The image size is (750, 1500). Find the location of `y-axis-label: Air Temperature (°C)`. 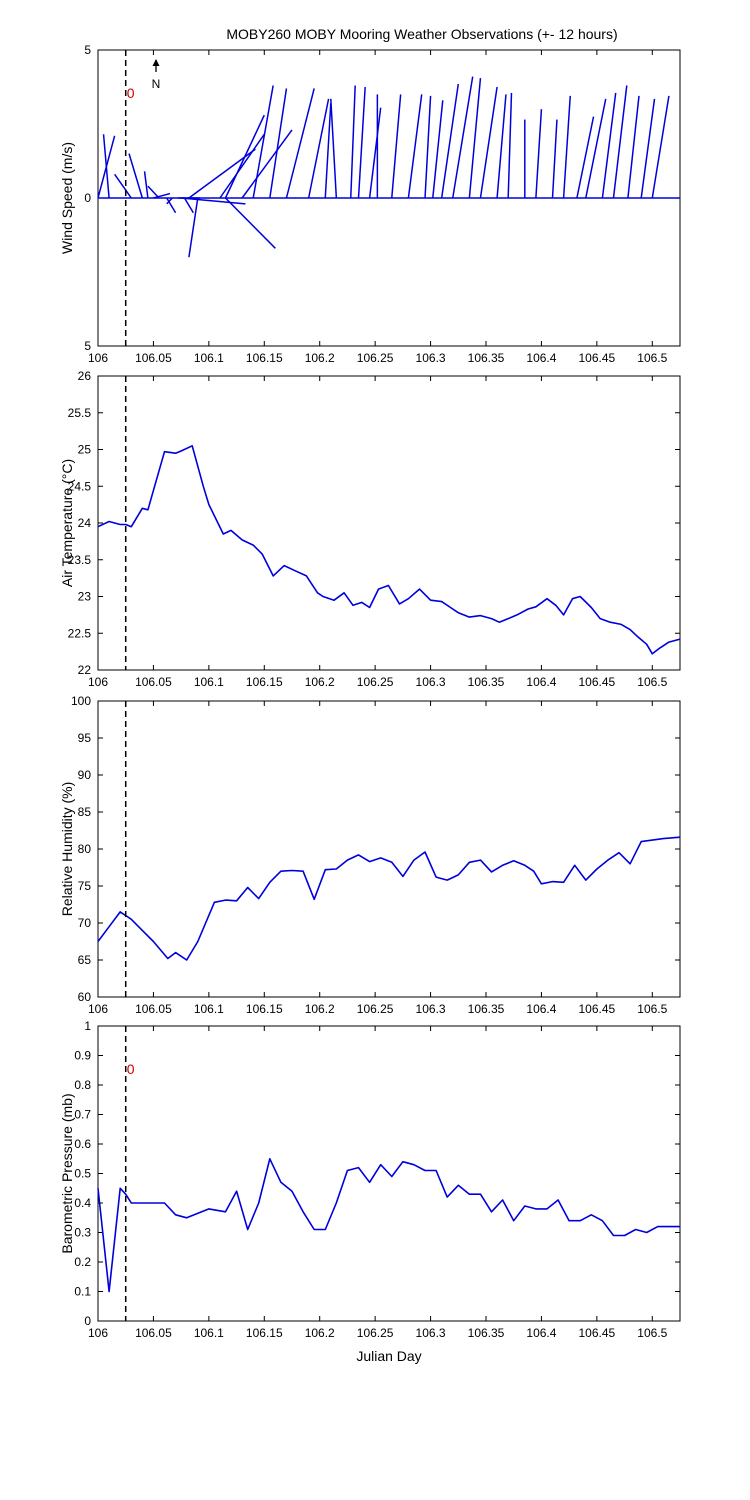

y-axis-label: Air Temperature (°C) is located at coordinates (67, 523).